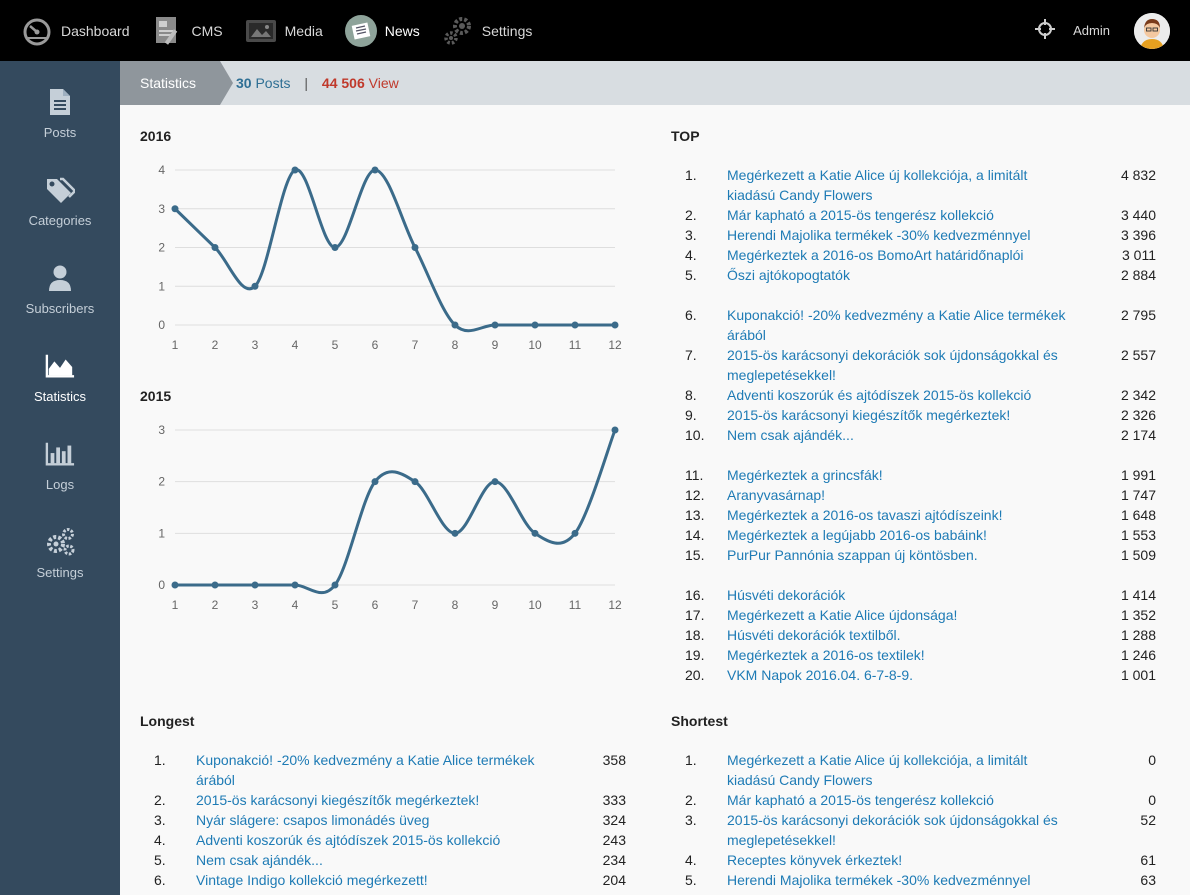 Image resolution: width=1190 pixels, height=895 pixels. I want to click on post-title-link: Megérkeztek a legújabb 2016-os babáink!, so click(857, 535).